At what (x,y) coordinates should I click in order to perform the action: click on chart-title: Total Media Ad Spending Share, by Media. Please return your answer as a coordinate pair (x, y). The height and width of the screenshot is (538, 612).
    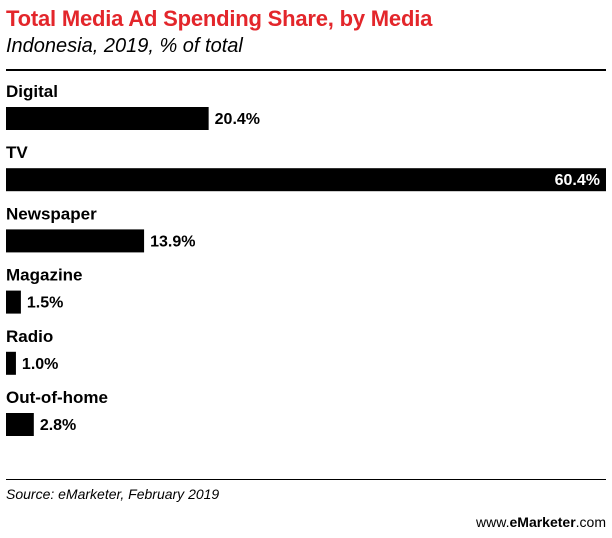
    Looking at the image, I should click on (219, 18).